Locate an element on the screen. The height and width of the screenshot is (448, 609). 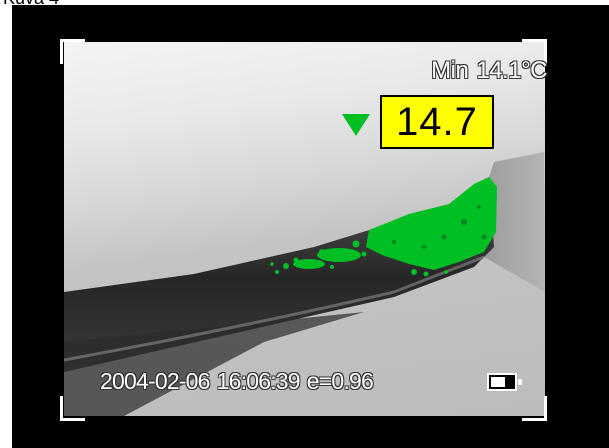
frame-corner-top-left is located at coordinates (72, 51).